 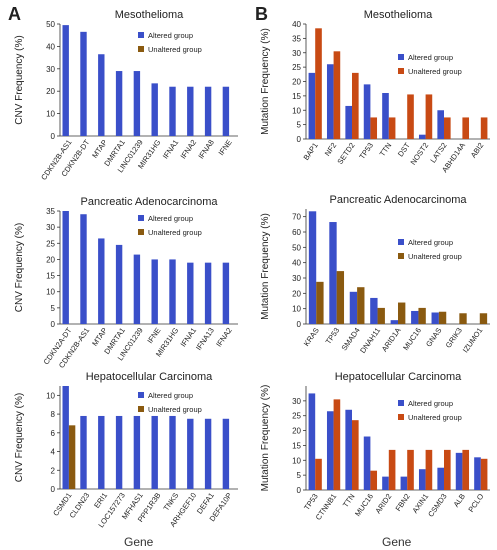 I want to click on chart-title: Mesothelioma, so click(x=398, y=15).